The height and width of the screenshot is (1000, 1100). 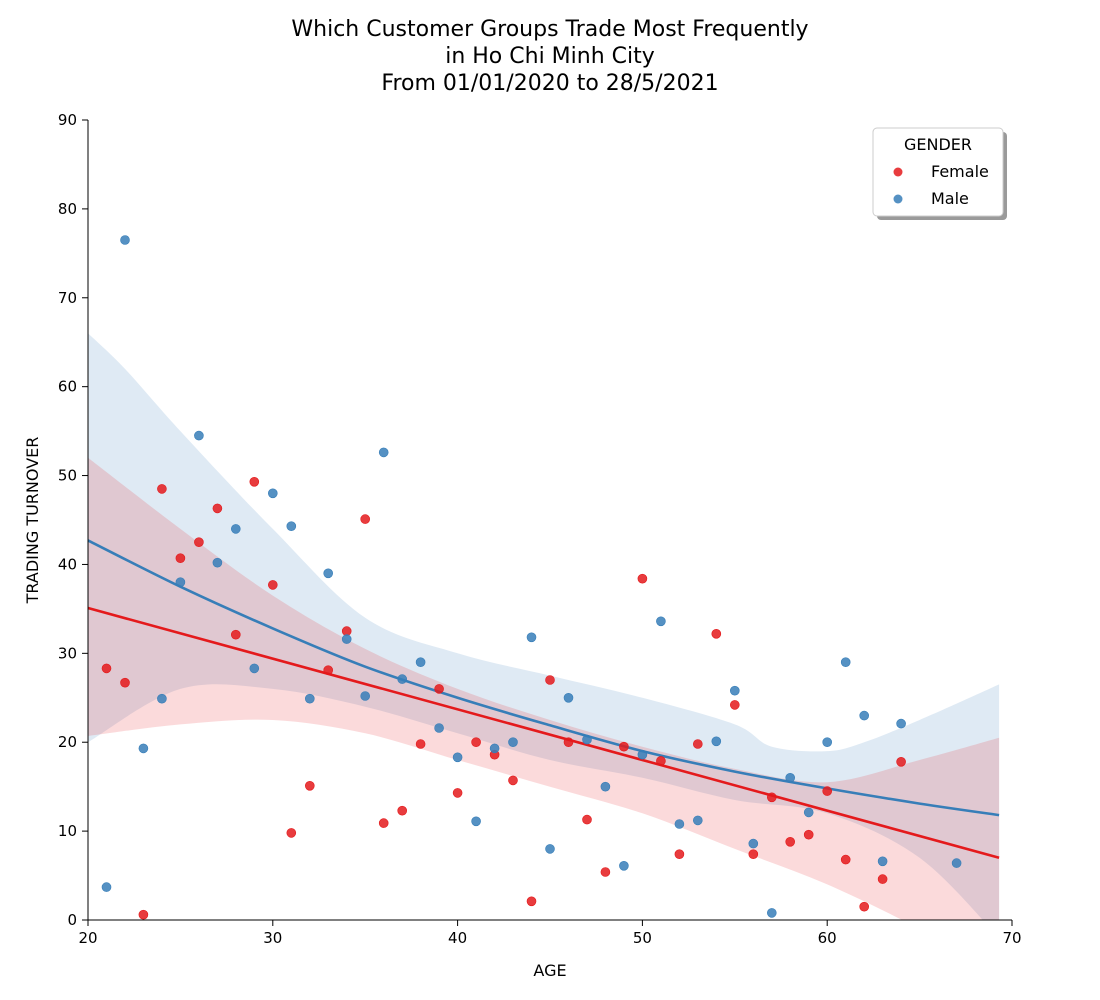 I want to click on x-axis-label: AGE, so click(x=549, y=970).